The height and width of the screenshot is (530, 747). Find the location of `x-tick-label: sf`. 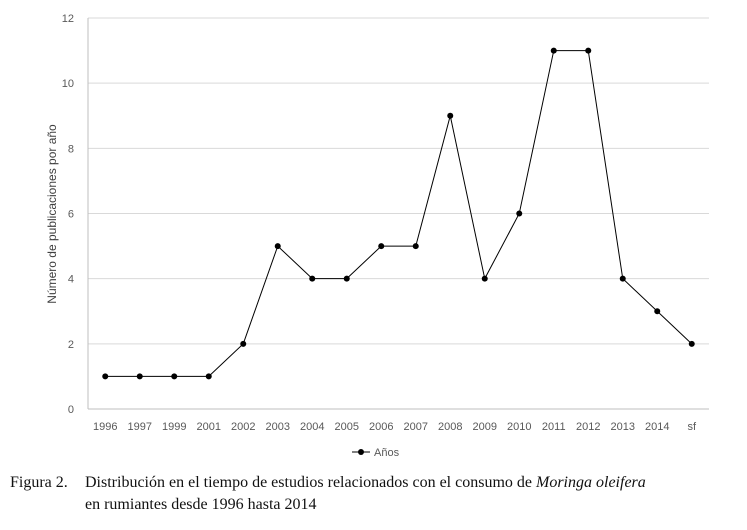

x-tick-label: sf is located at coordinates (692, 427).